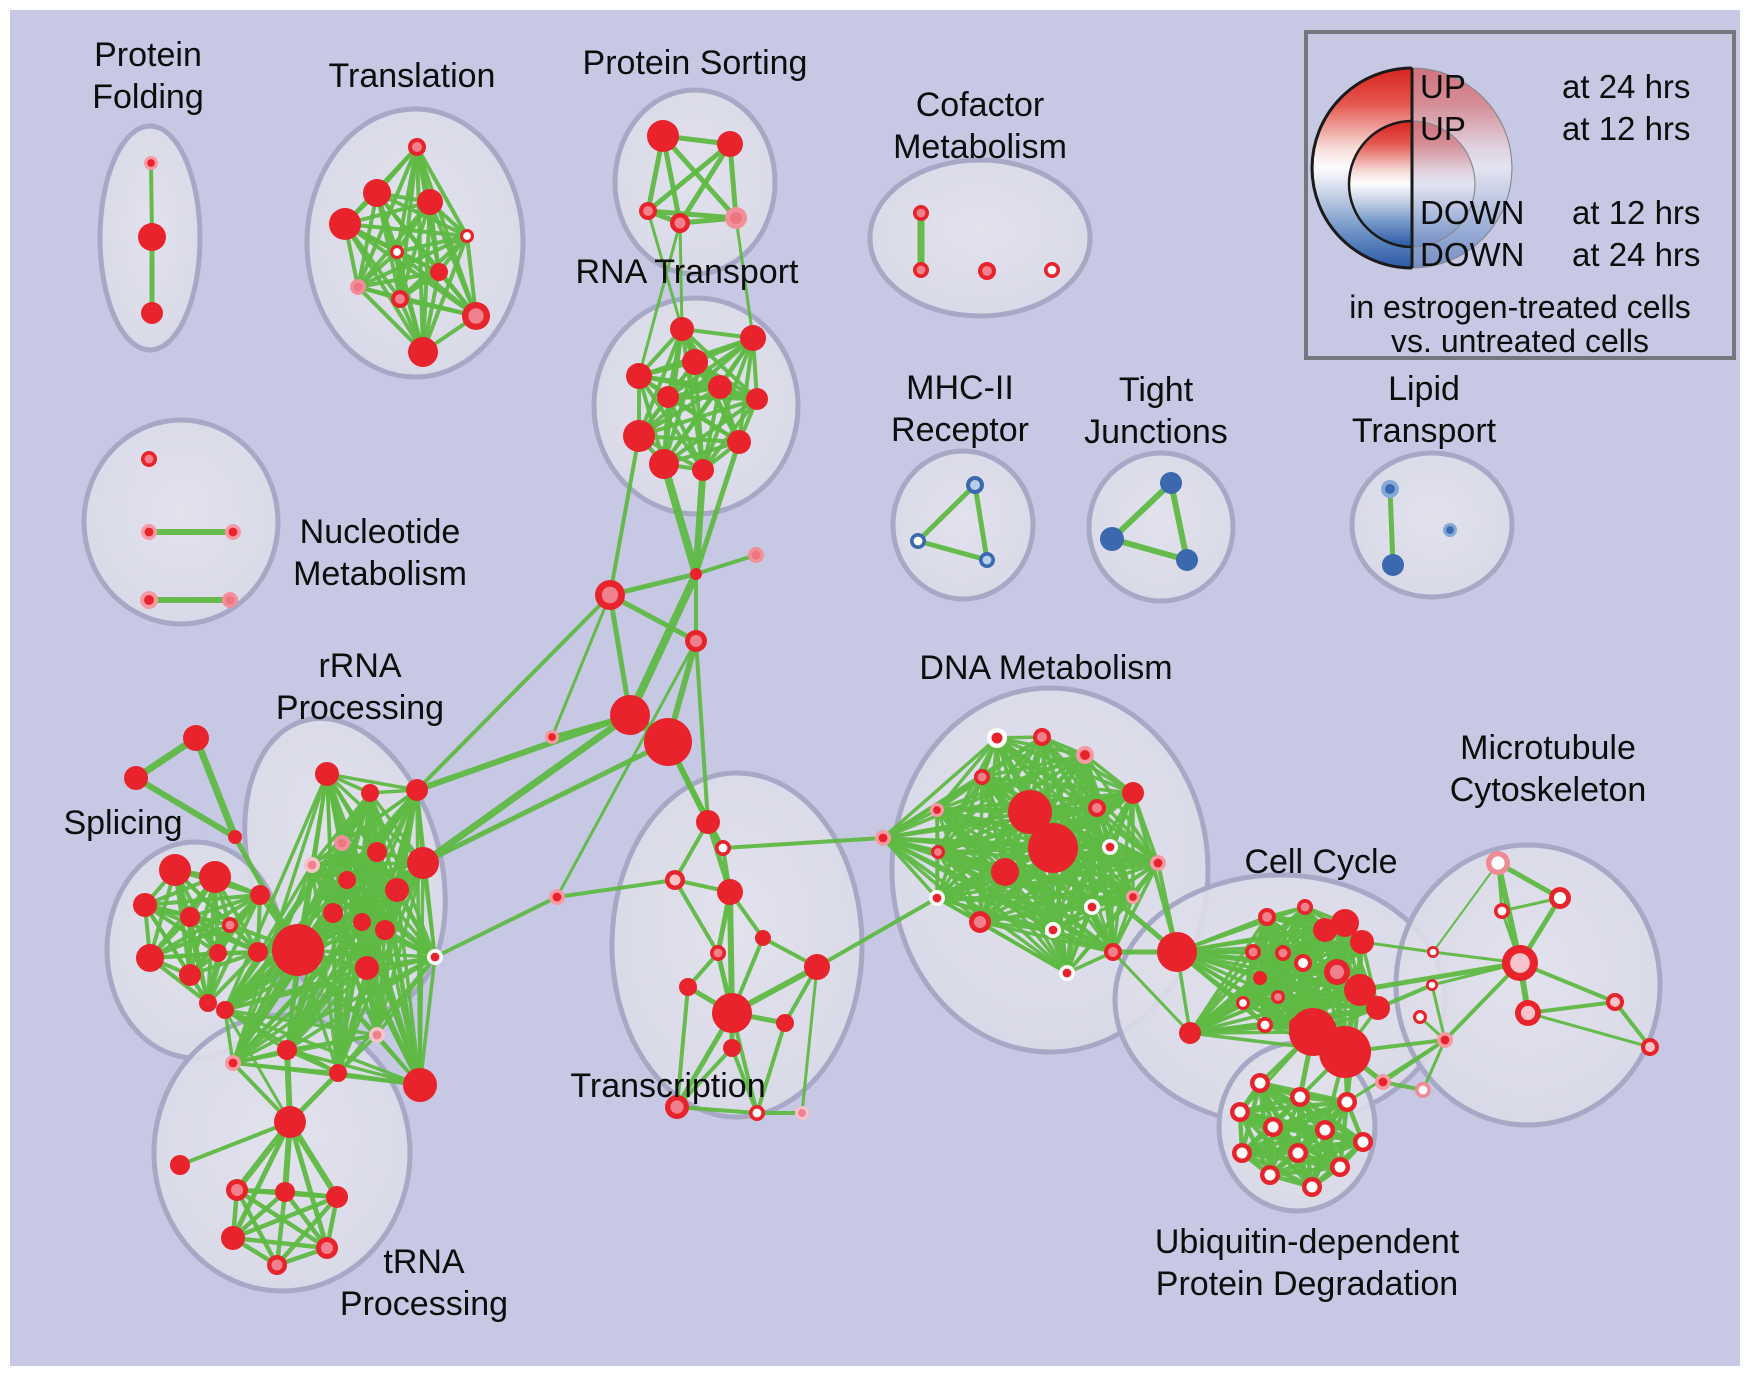 The width and height of the screenshot is (1750, 1376). I want to click on network-node-k8, so click(1303, 963).